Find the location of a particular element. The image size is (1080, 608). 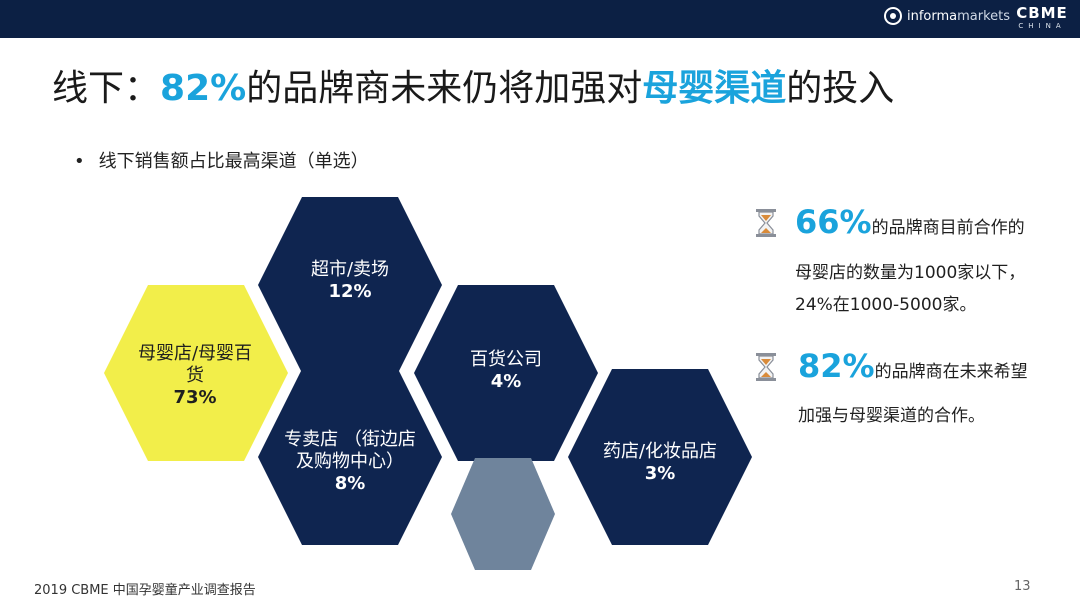

stat-2-headline: 82%的品牌商在未来希望 is located at coordinates (913, 366).